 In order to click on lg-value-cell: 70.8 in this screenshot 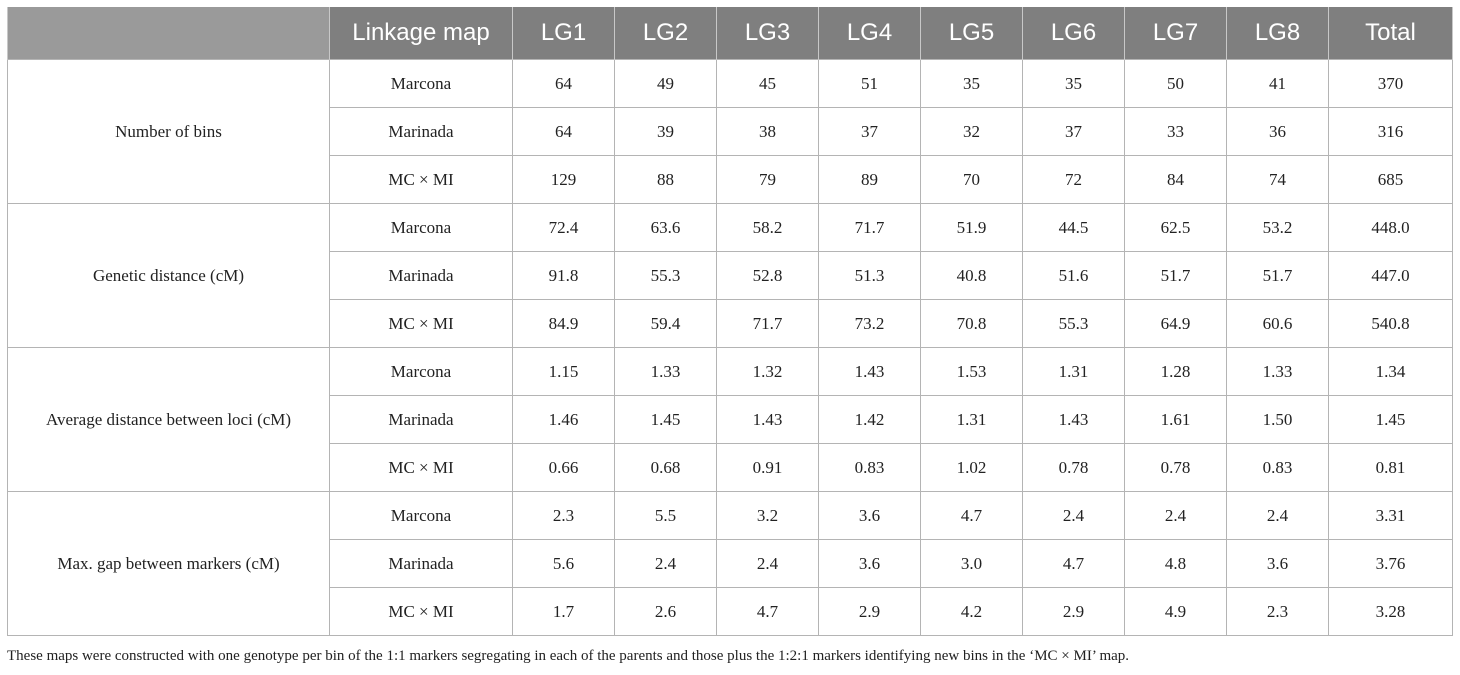, I will do `click(971, 323)`.